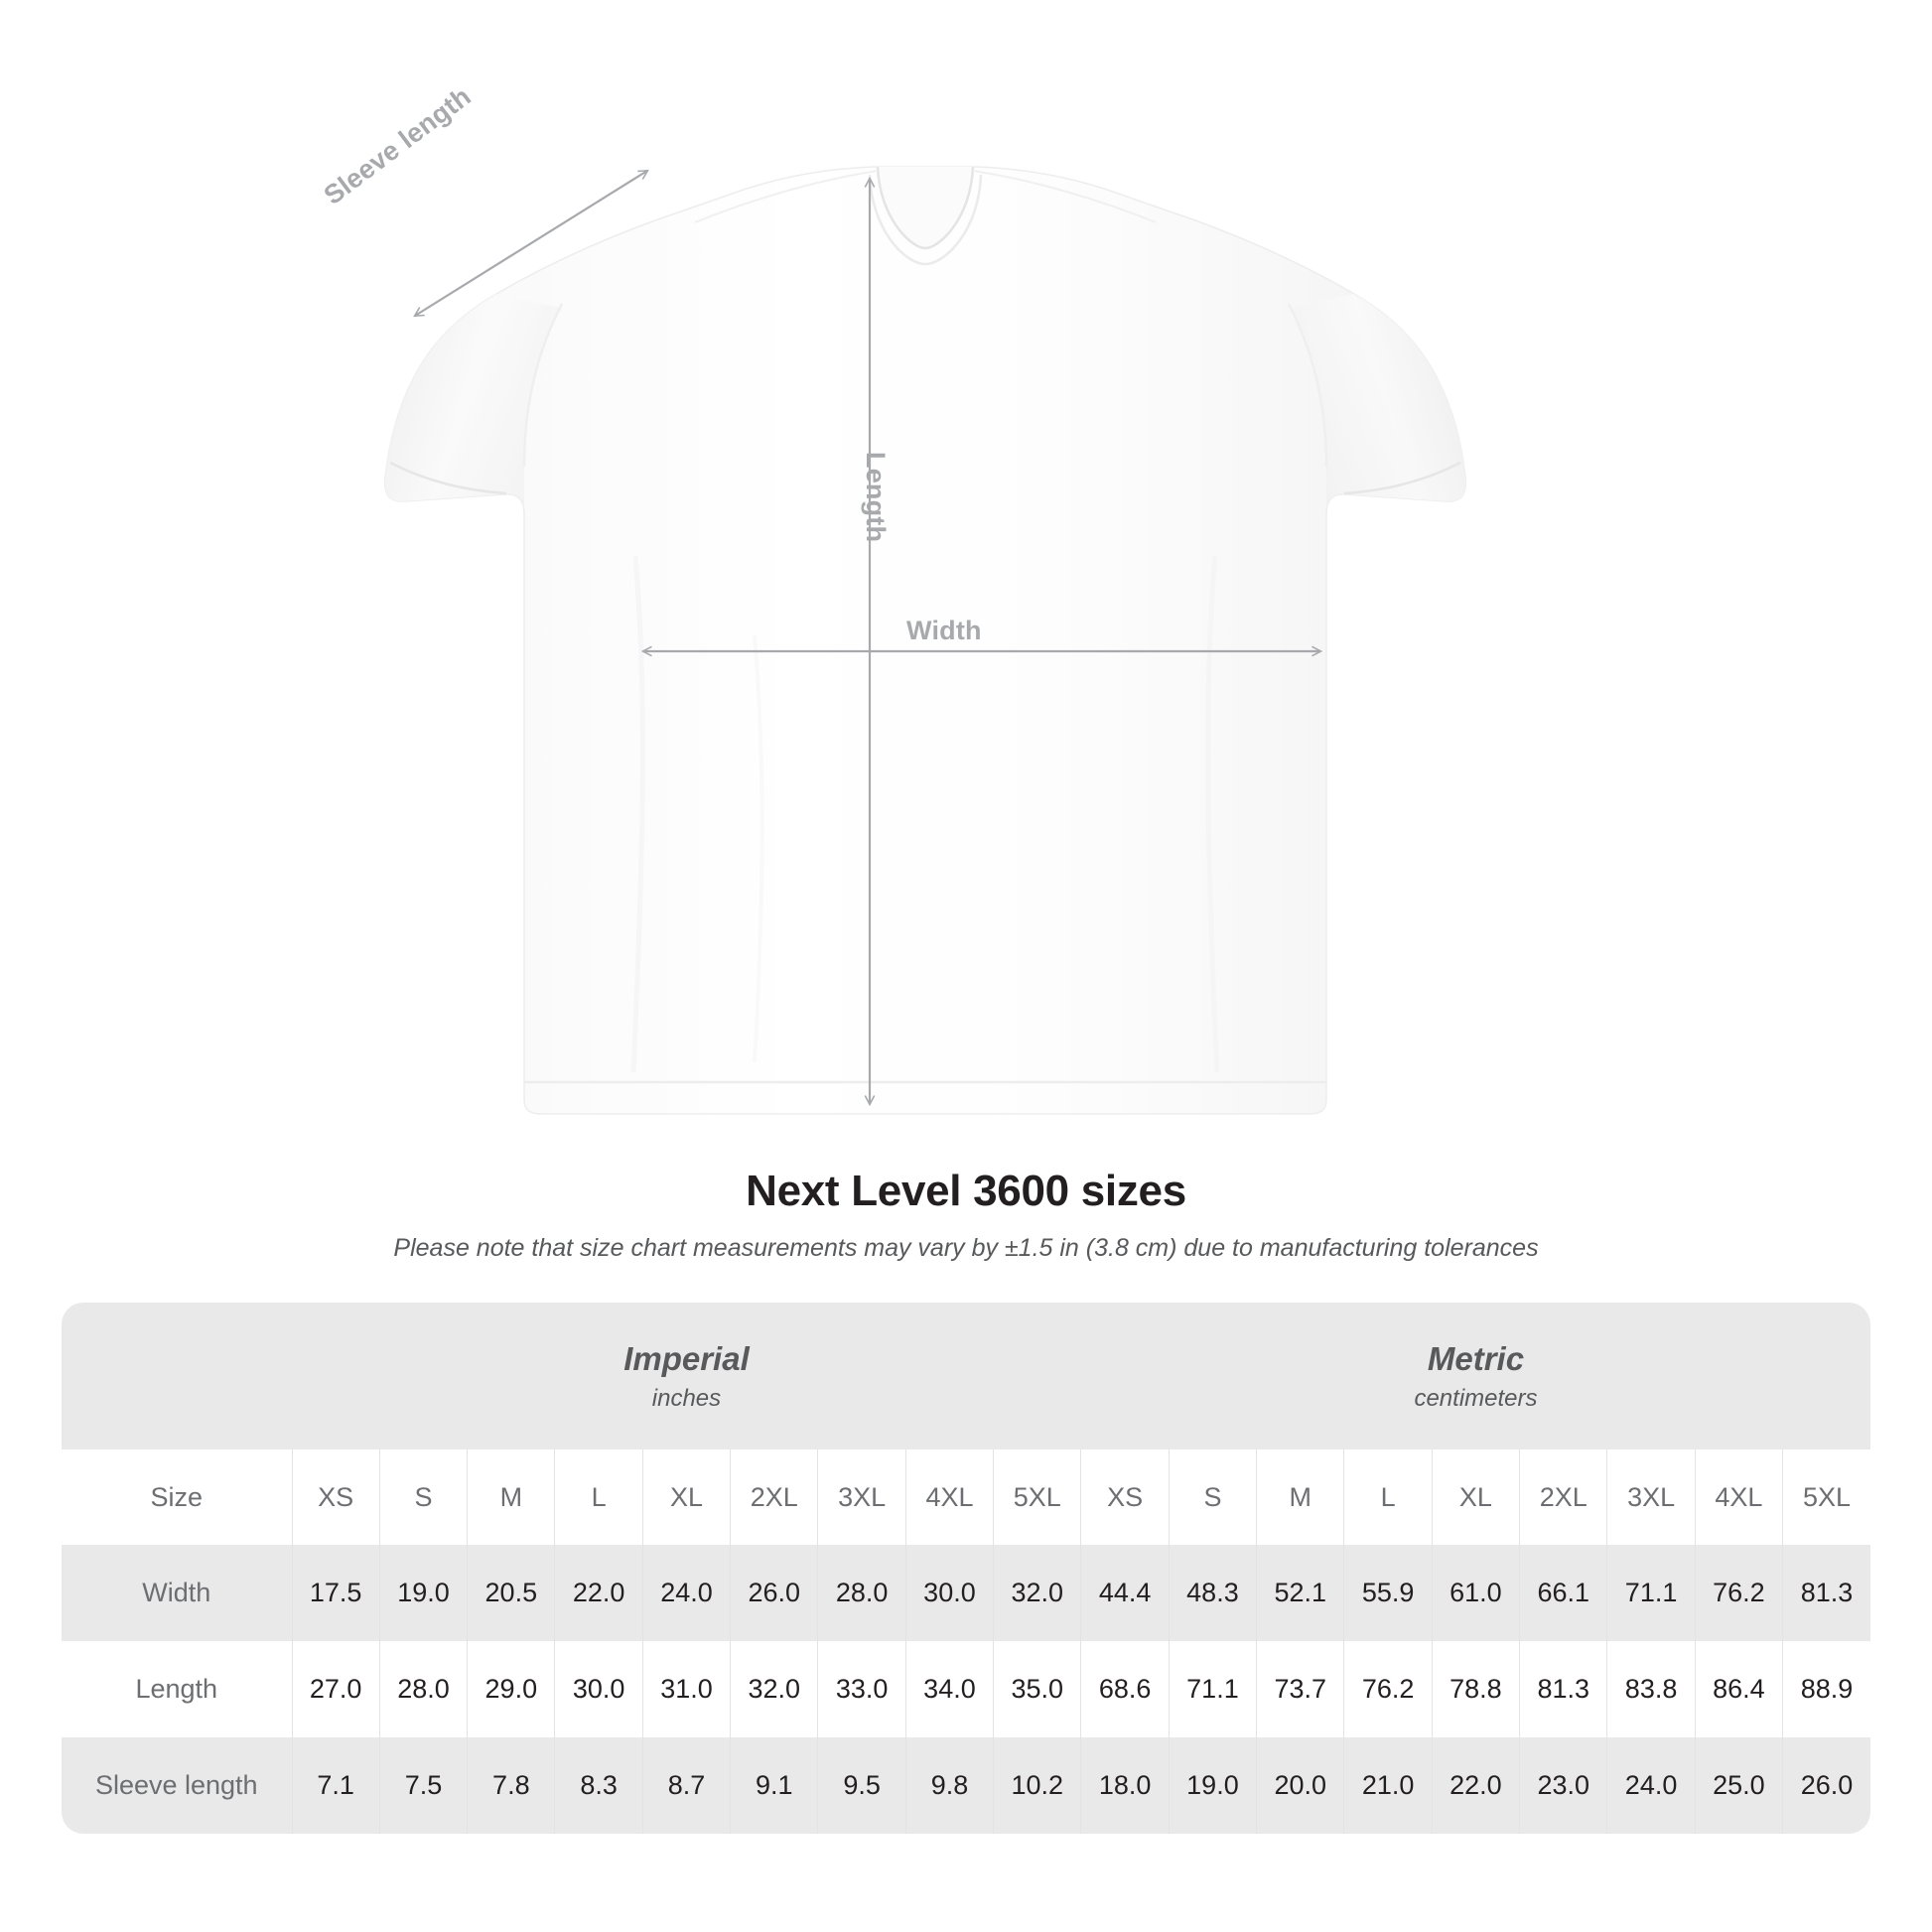 The width and height of the screenshot is (1932, 1932). Describe the element at coordinates (774, 1786) in the screenshot. I see `measurement-cell: 9.1` at that location.